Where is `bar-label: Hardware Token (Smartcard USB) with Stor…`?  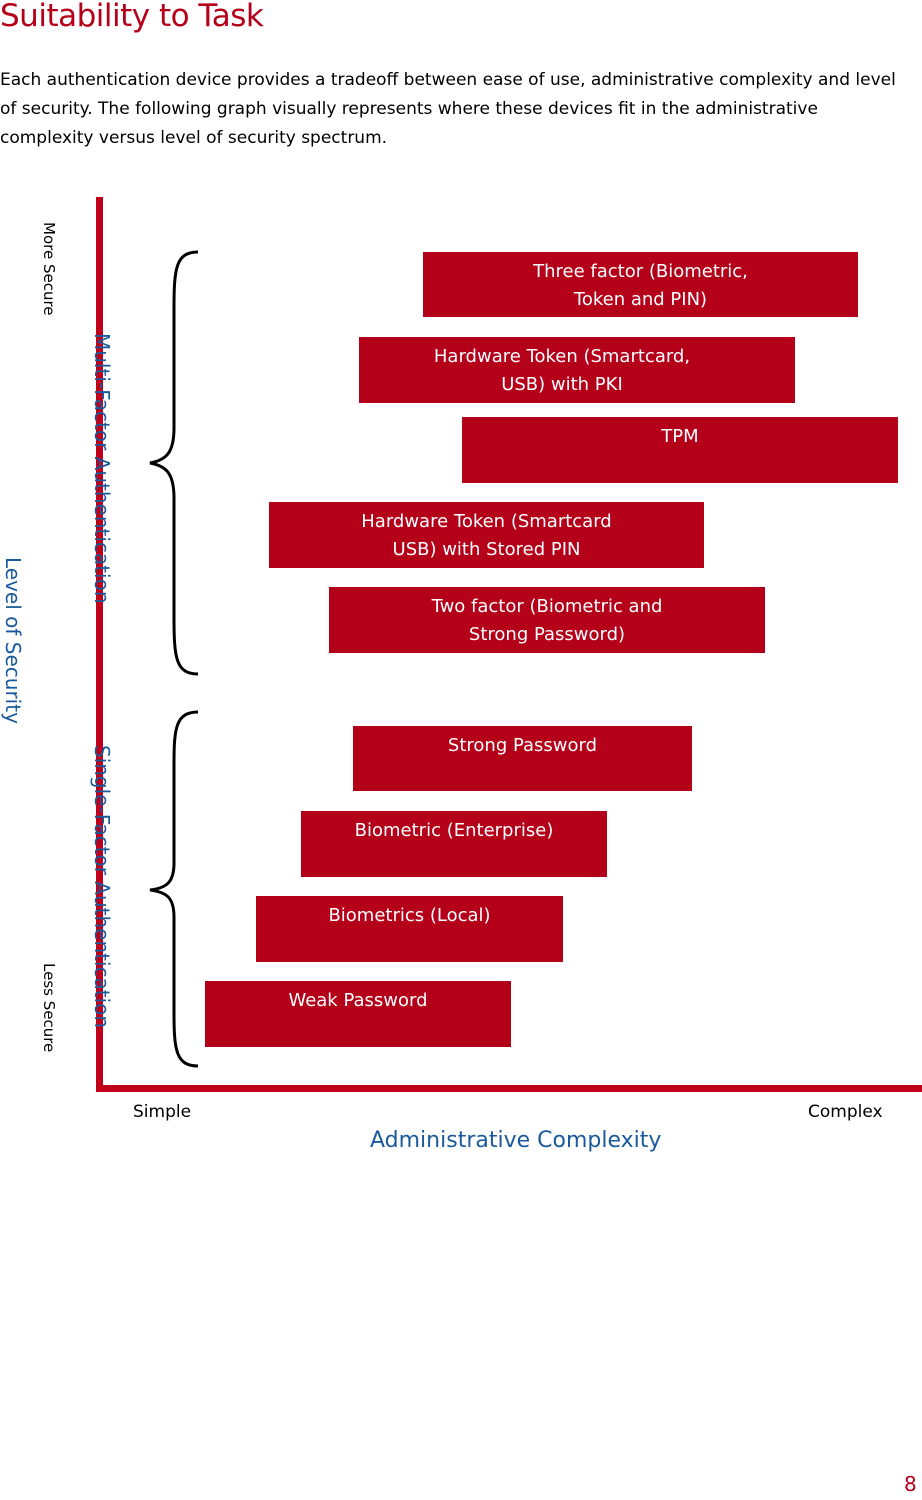
bar-label: Hardware Token (Smartcard USB) with Stor… is located at coordinates (486, 535).